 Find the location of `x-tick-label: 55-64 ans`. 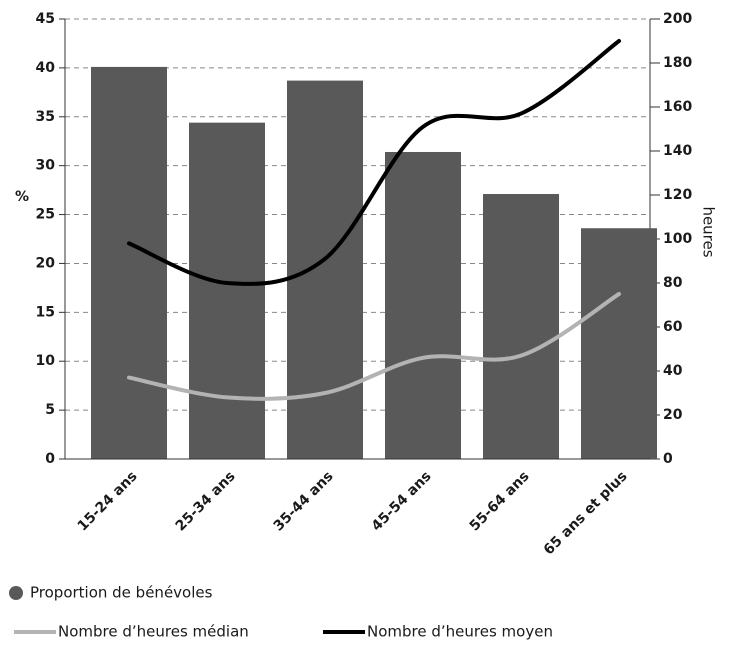

x-tick-label: 55-64 ans is located at coordinates (500, 501).